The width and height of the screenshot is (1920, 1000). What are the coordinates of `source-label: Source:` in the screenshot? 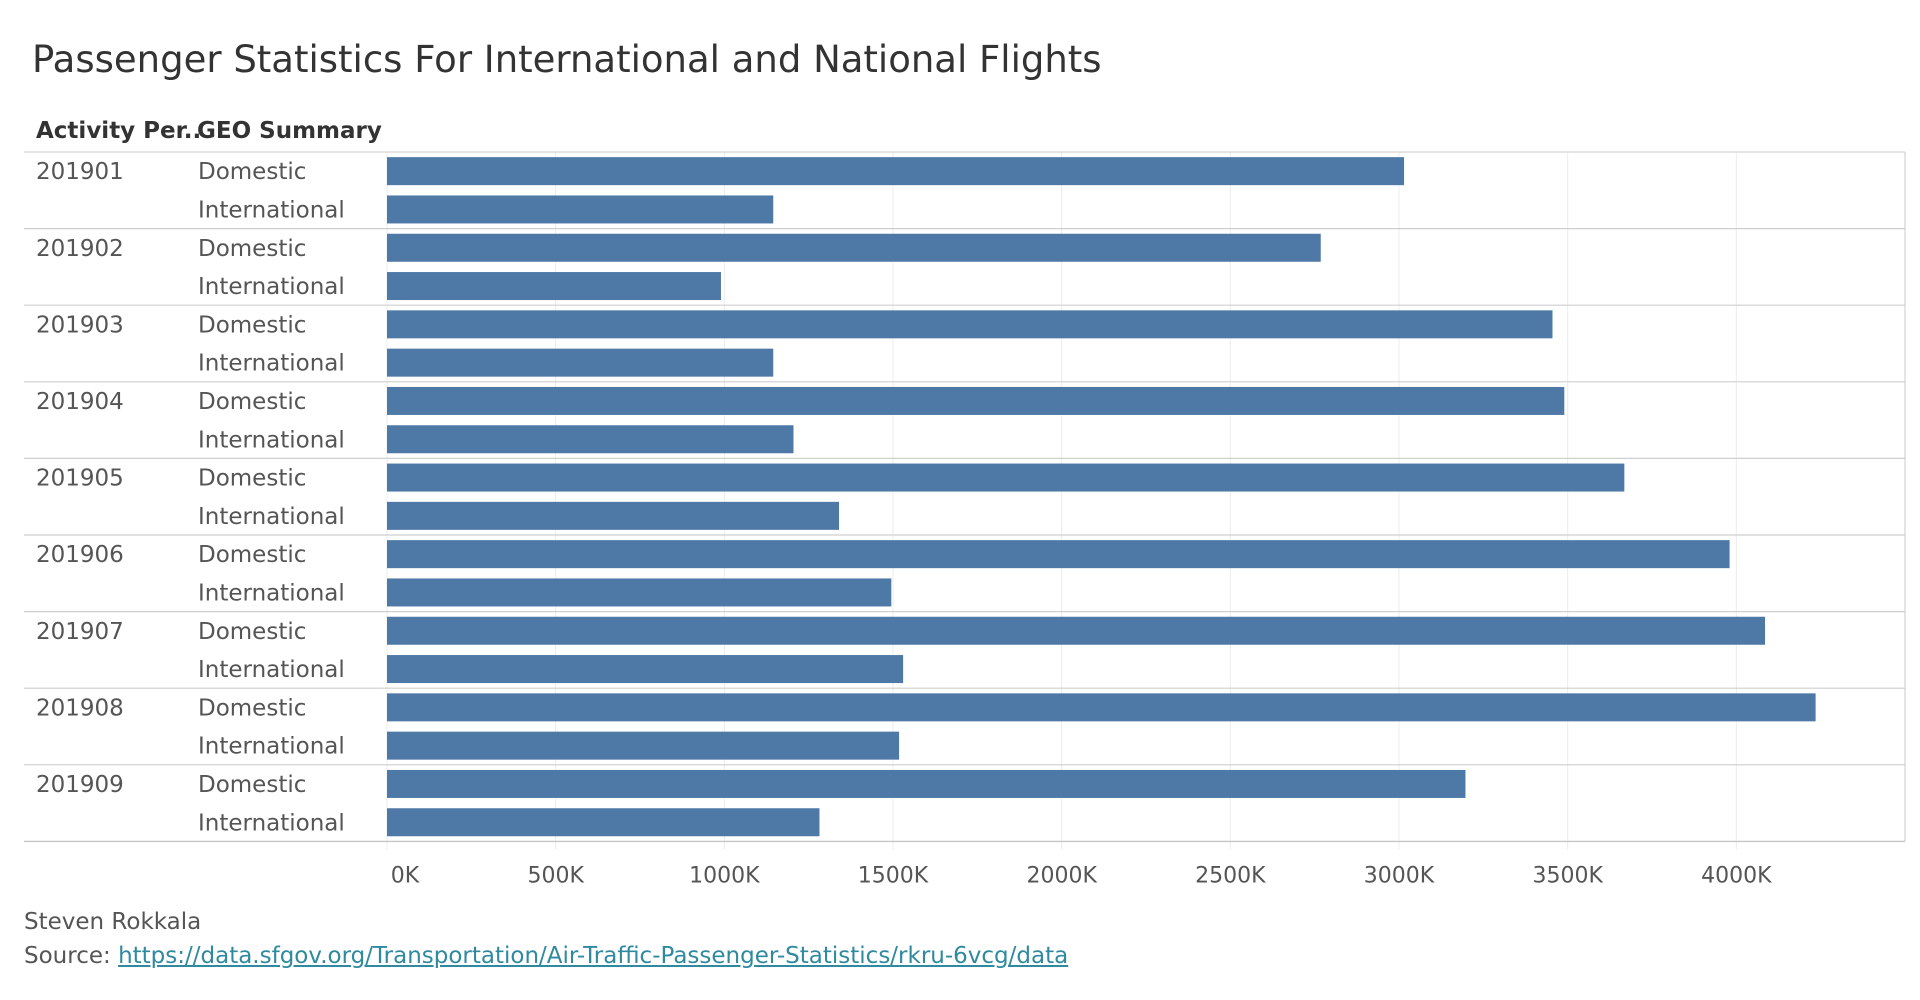 It's located at (71, 956).